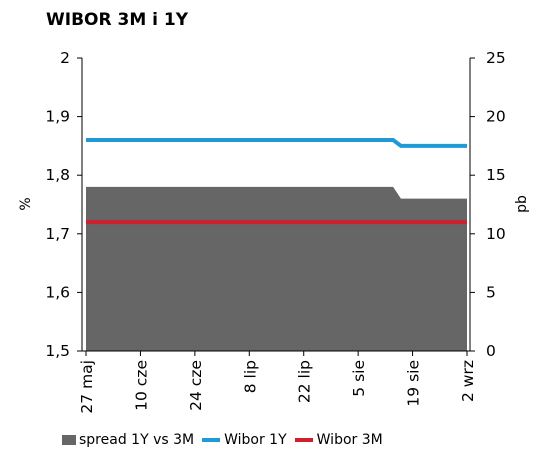 The image size is (546, 455). What do you see at coordinates (87, 387) in the screenshot?
I see `x-tick-label: 27 maj` at bounding box center [87, 387].